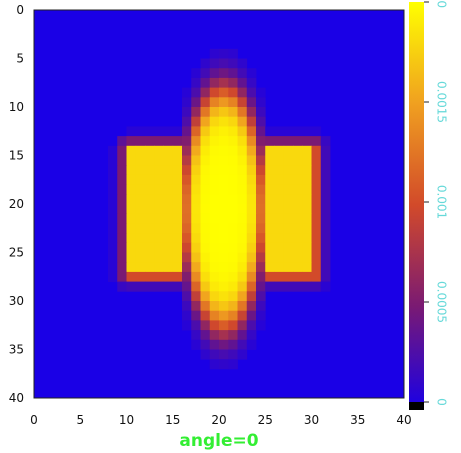  Describe the element at coordinates (442, 402) in the screenshot. I see `colorbar-tick-label: 0` at that location.